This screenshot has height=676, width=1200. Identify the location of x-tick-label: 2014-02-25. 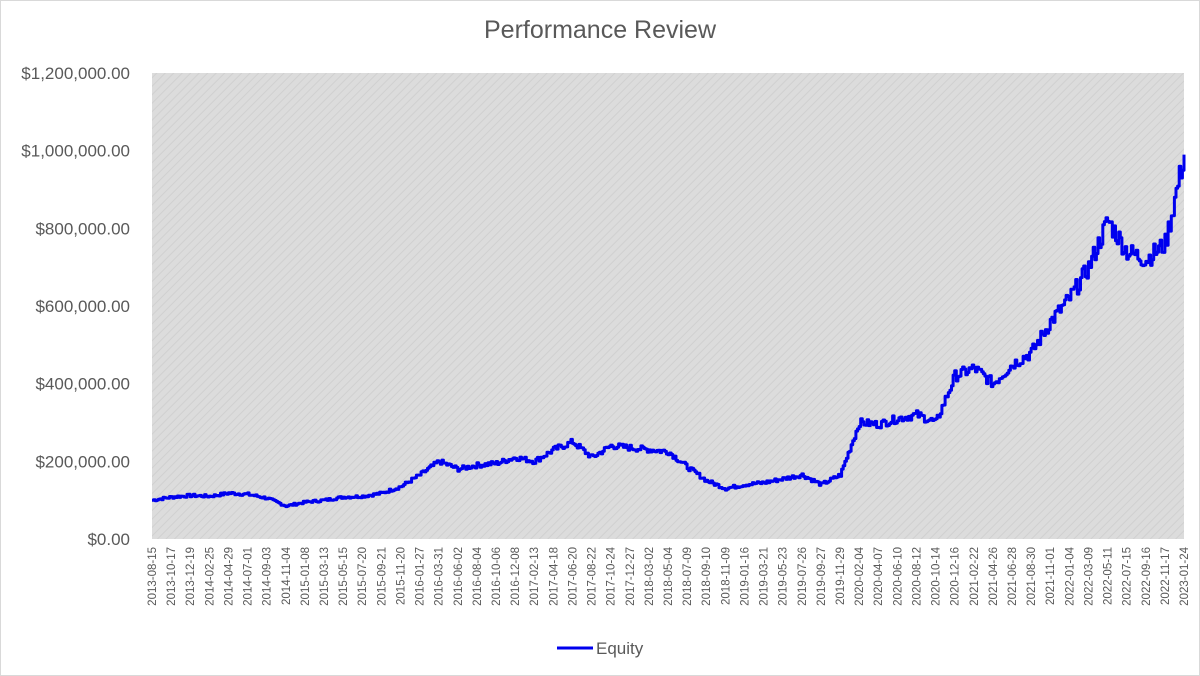
(210, 576).